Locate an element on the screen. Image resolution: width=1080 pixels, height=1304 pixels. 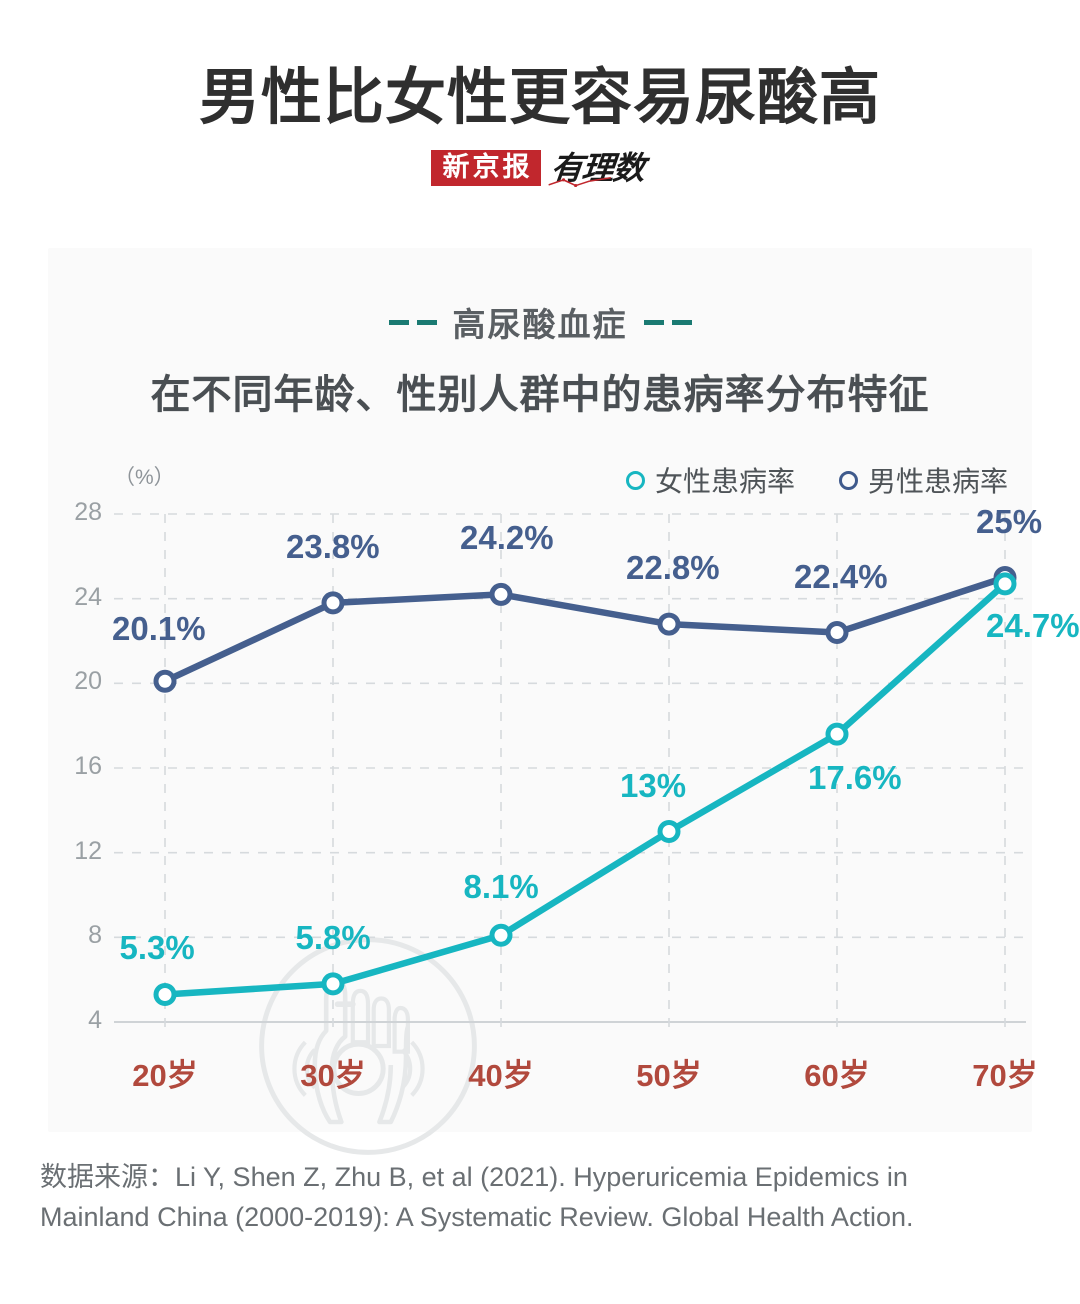
brand-logo: 新京报 有理数 is located at coordinates (540, 169).